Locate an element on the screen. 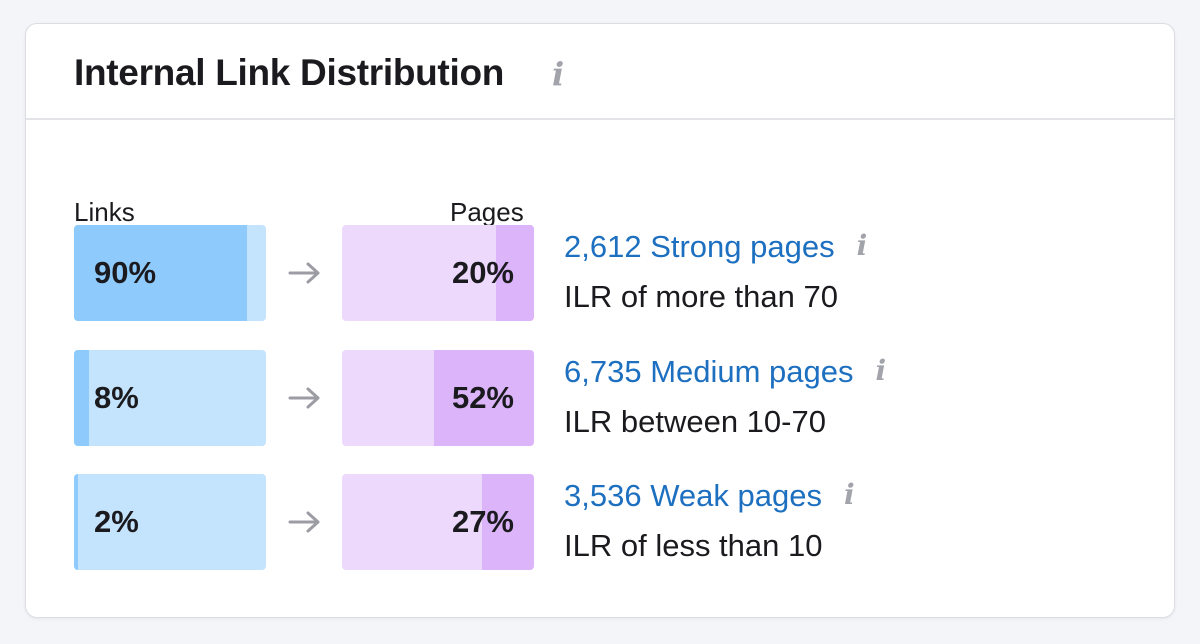 The width and height of the screenshot is (1200, 644). pages-bar: 27% is located at coordinates (438, 522).